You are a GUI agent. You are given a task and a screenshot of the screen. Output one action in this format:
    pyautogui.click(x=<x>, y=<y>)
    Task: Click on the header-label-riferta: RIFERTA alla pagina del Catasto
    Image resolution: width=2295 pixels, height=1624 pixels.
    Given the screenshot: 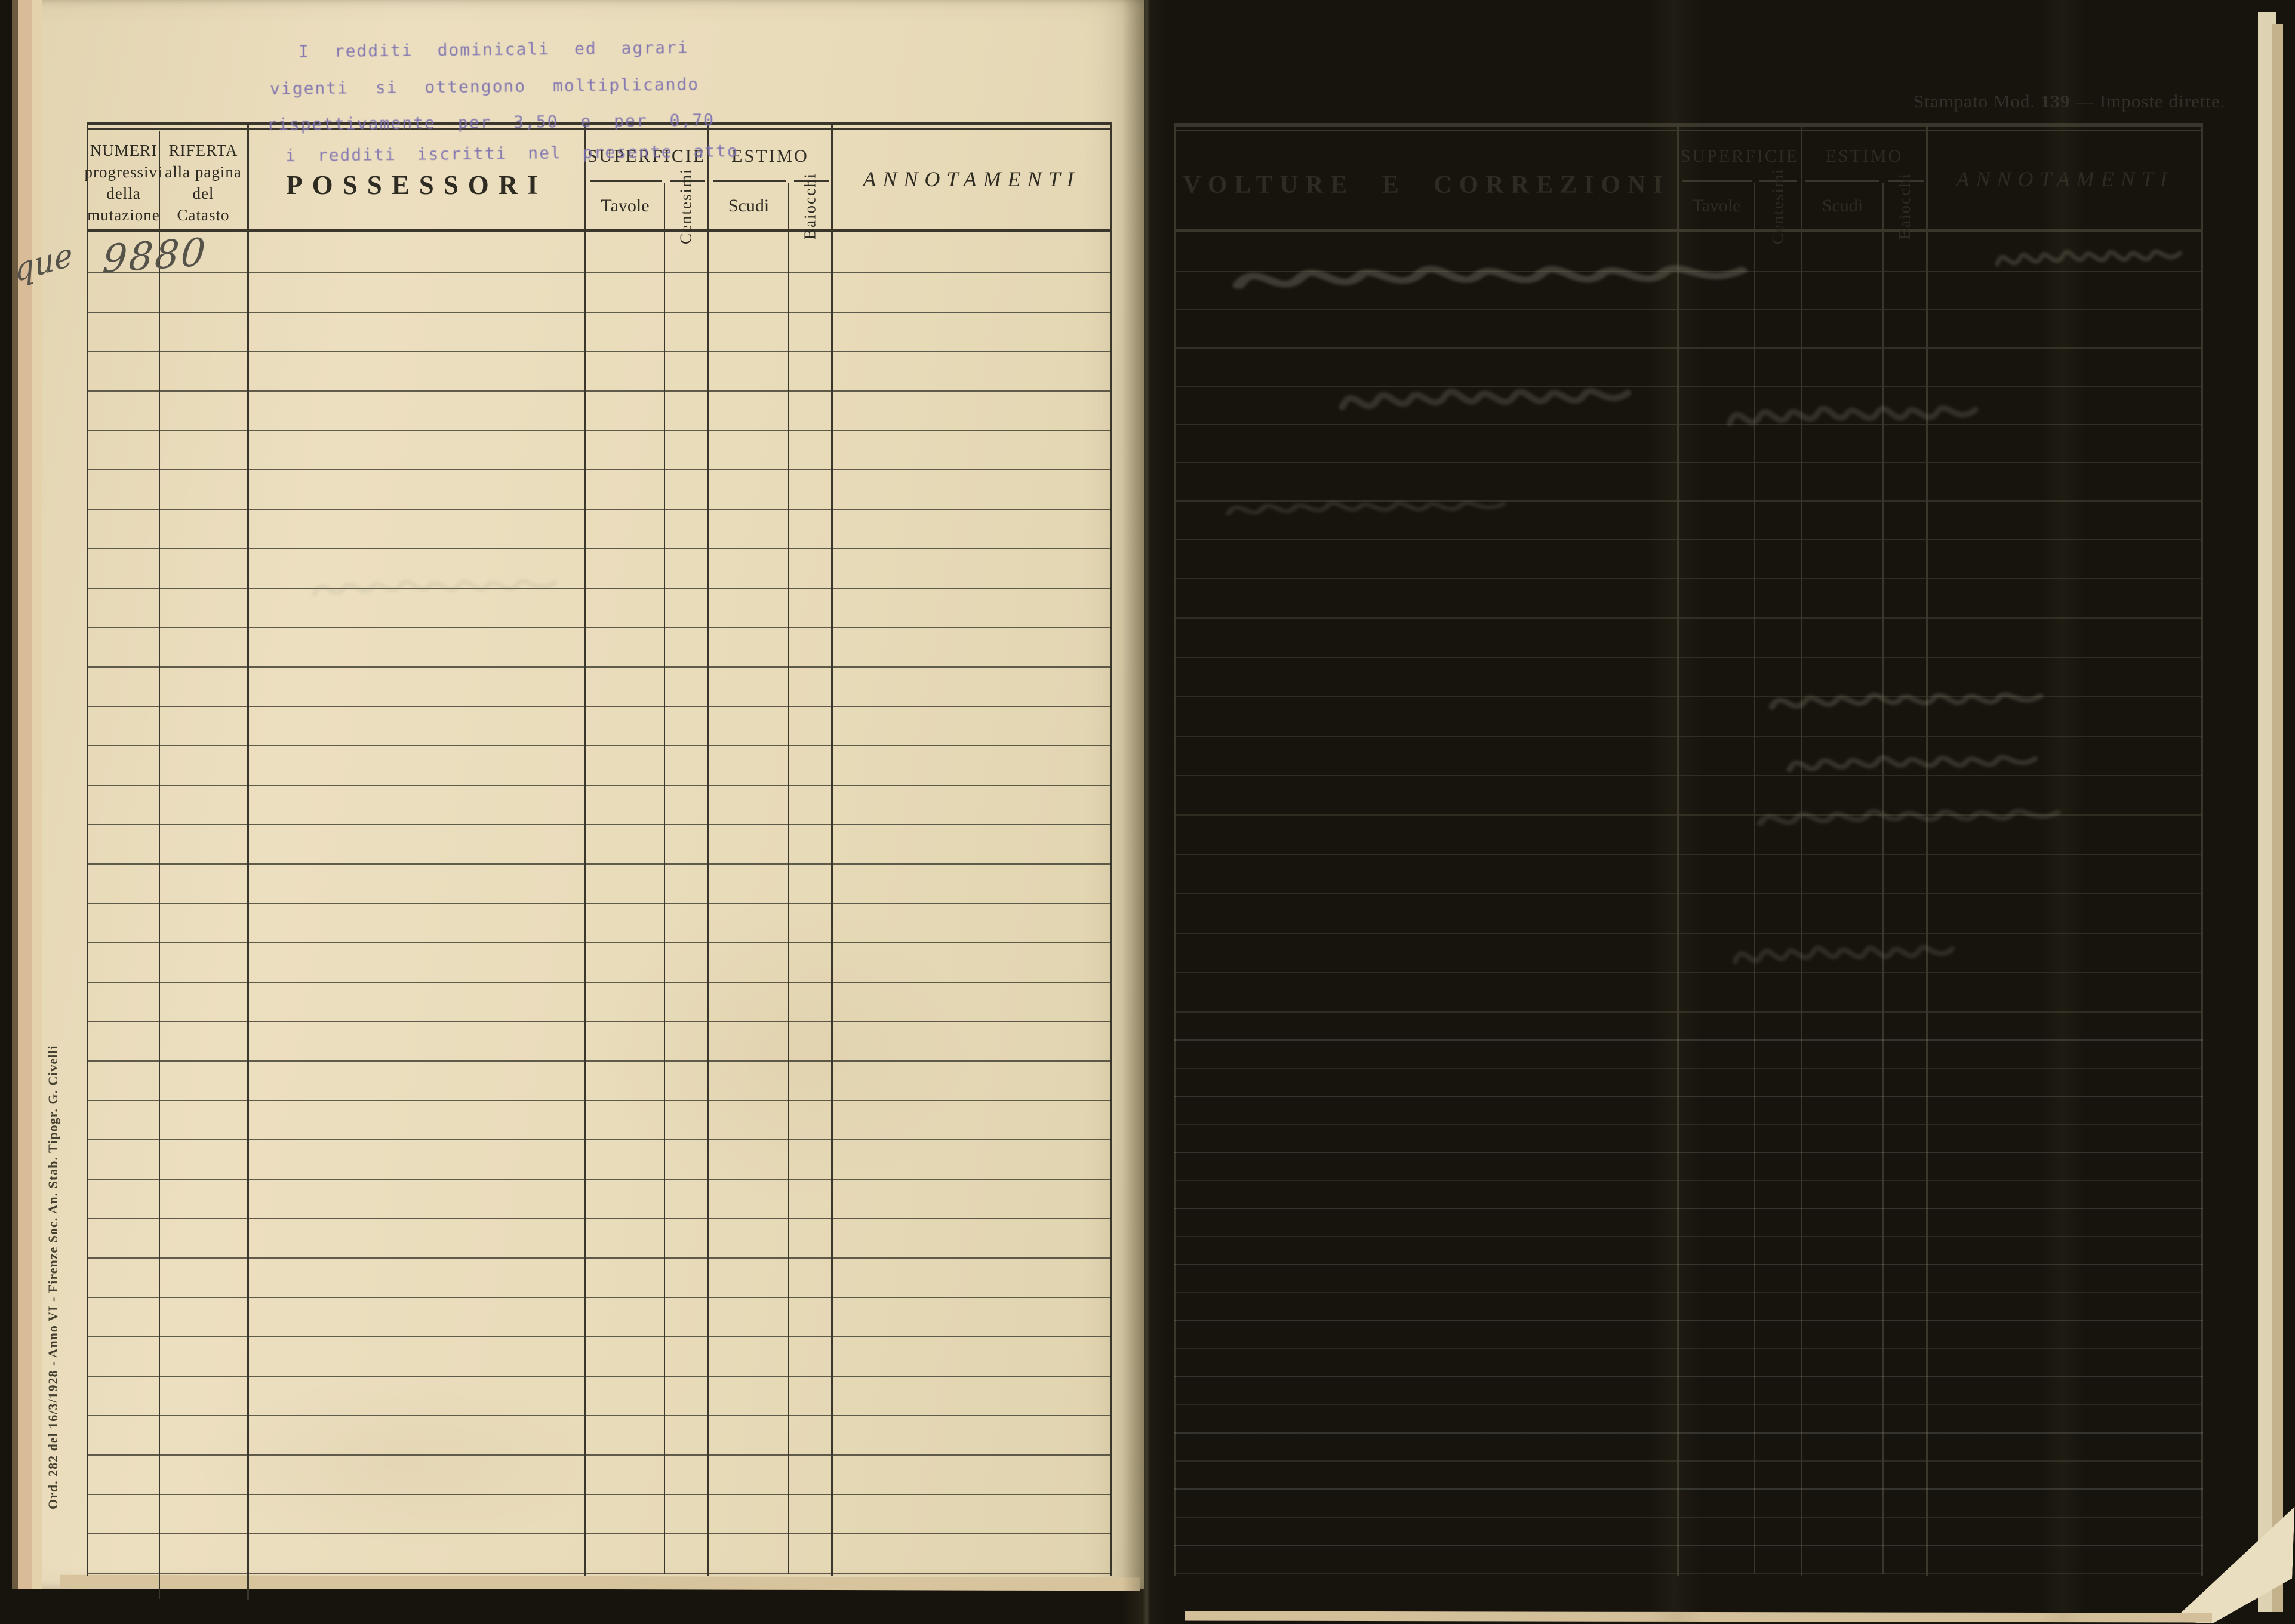 What is the action you would take?
    pyautogui.click(x=203, y=183)
    